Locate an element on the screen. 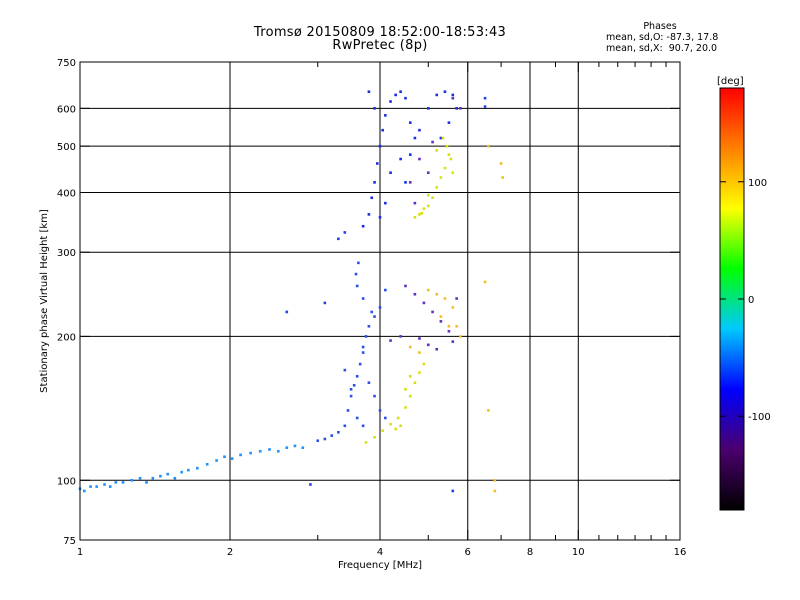 The width and height of the screenshot is (800, 600). y-tick-label: 750 is located at coordinates (66, 63).